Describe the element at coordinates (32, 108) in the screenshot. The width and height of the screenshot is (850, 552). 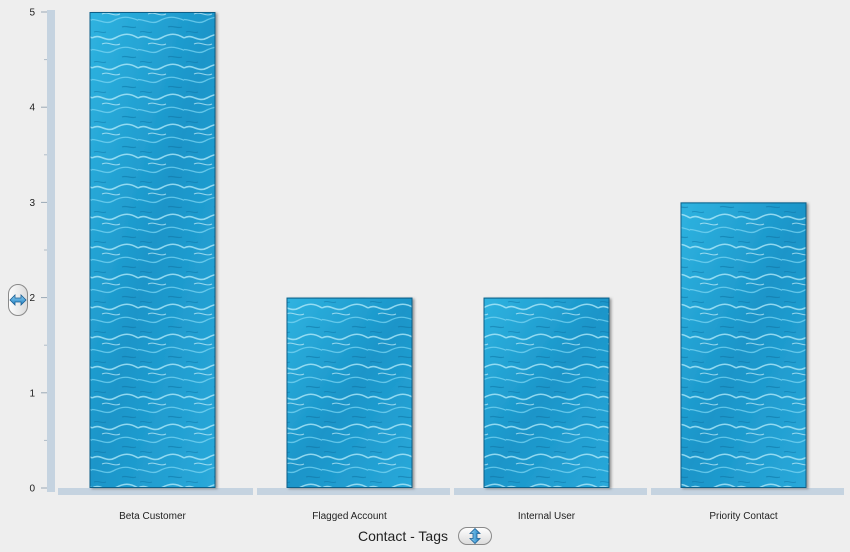
I see `y-tick-label: 4` at that location.